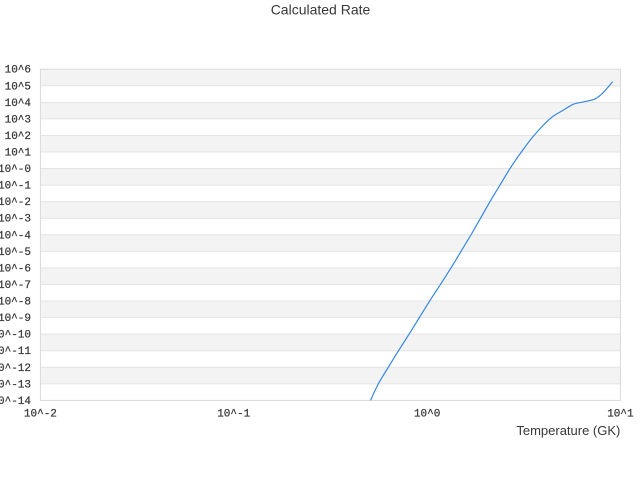 This screenshot has height=480, width=640. I want to click on svg-text: 10^4, so click(18, 104).